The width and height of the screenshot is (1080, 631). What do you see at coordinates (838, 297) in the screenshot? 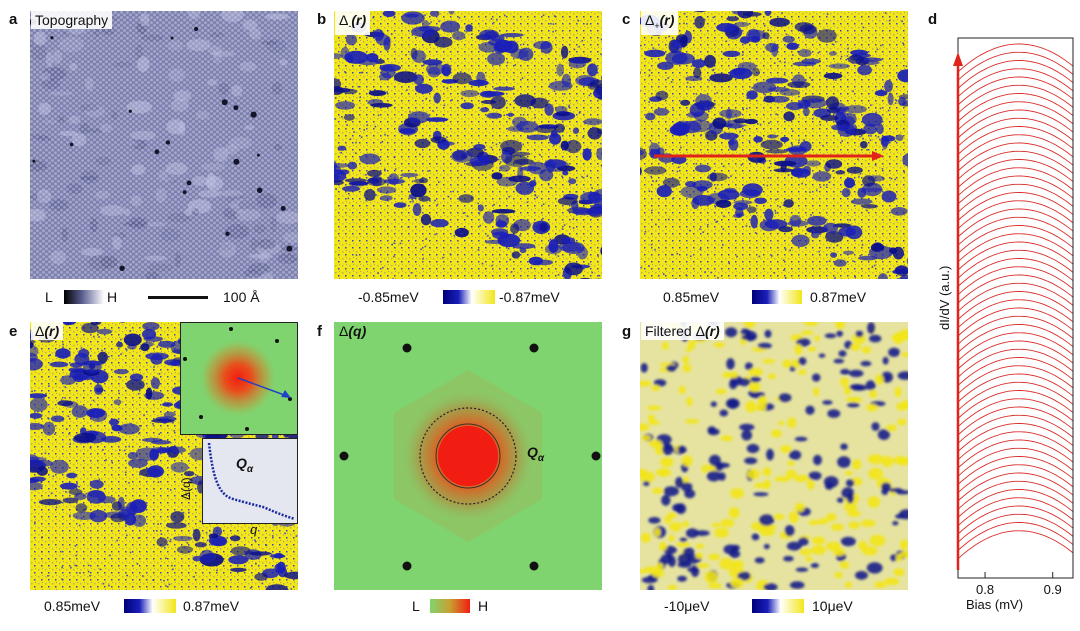
I see `cbar-high-c: 0.87meV` at bounding box center [838, 297].